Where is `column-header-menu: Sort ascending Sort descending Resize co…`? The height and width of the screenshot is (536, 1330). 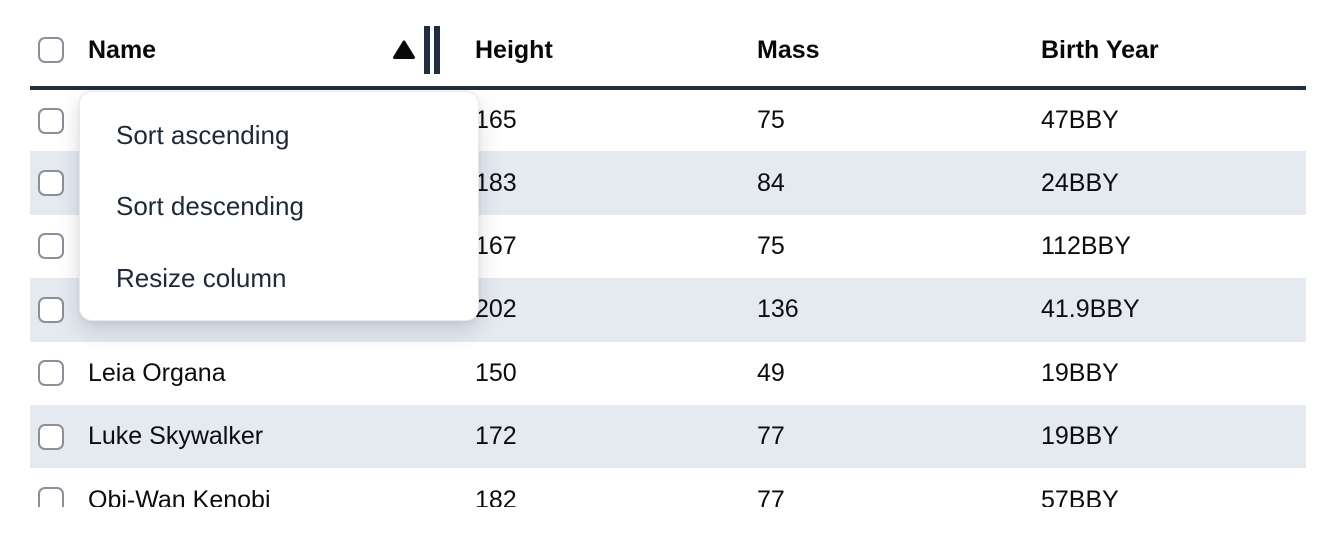
column-header-menu: Sort ascending Sort descending Resize co… is located at coordinates (279, 206).